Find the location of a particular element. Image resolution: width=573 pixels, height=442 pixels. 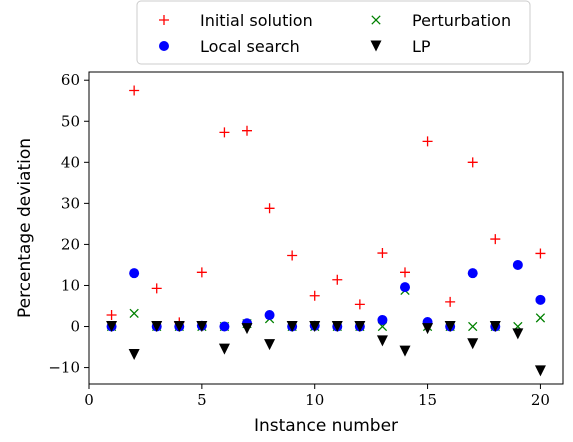

legend-label: Initial solution is located at coordinates (256, 20).